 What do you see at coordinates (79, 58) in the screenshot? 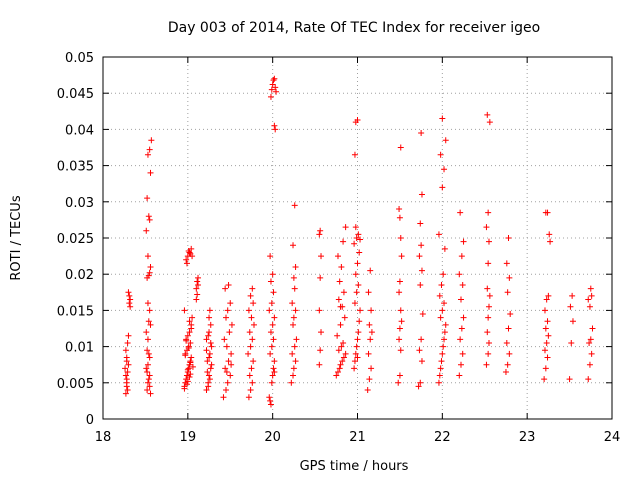
I see `y-tick-label: 0.05` at bounding box center [79, 58].